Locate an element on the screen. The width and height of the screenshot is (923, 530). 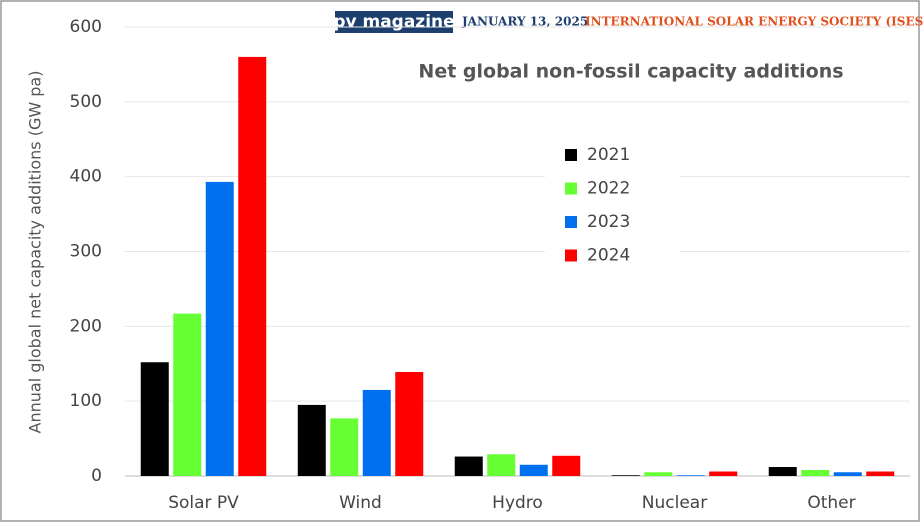
x-tick-label: Hydro is located at coordinates (517, 503).